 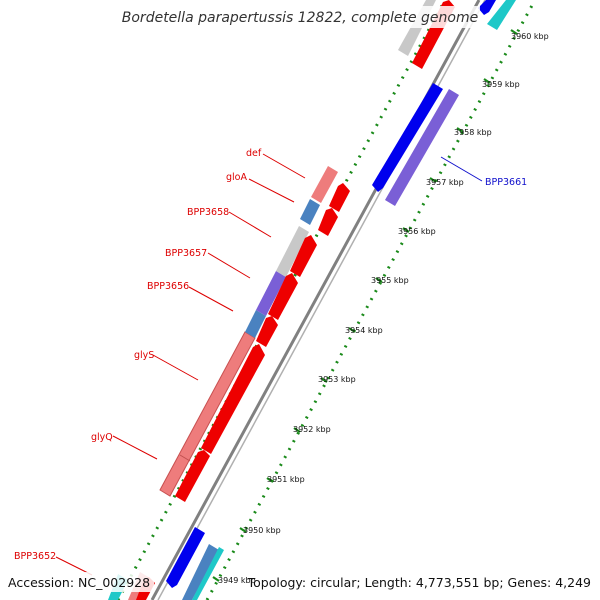 What do you see at coordinates (364, 330) in the screenshot?
I see `scale-label: 3954 kbp` at bounding box center [364, 330].